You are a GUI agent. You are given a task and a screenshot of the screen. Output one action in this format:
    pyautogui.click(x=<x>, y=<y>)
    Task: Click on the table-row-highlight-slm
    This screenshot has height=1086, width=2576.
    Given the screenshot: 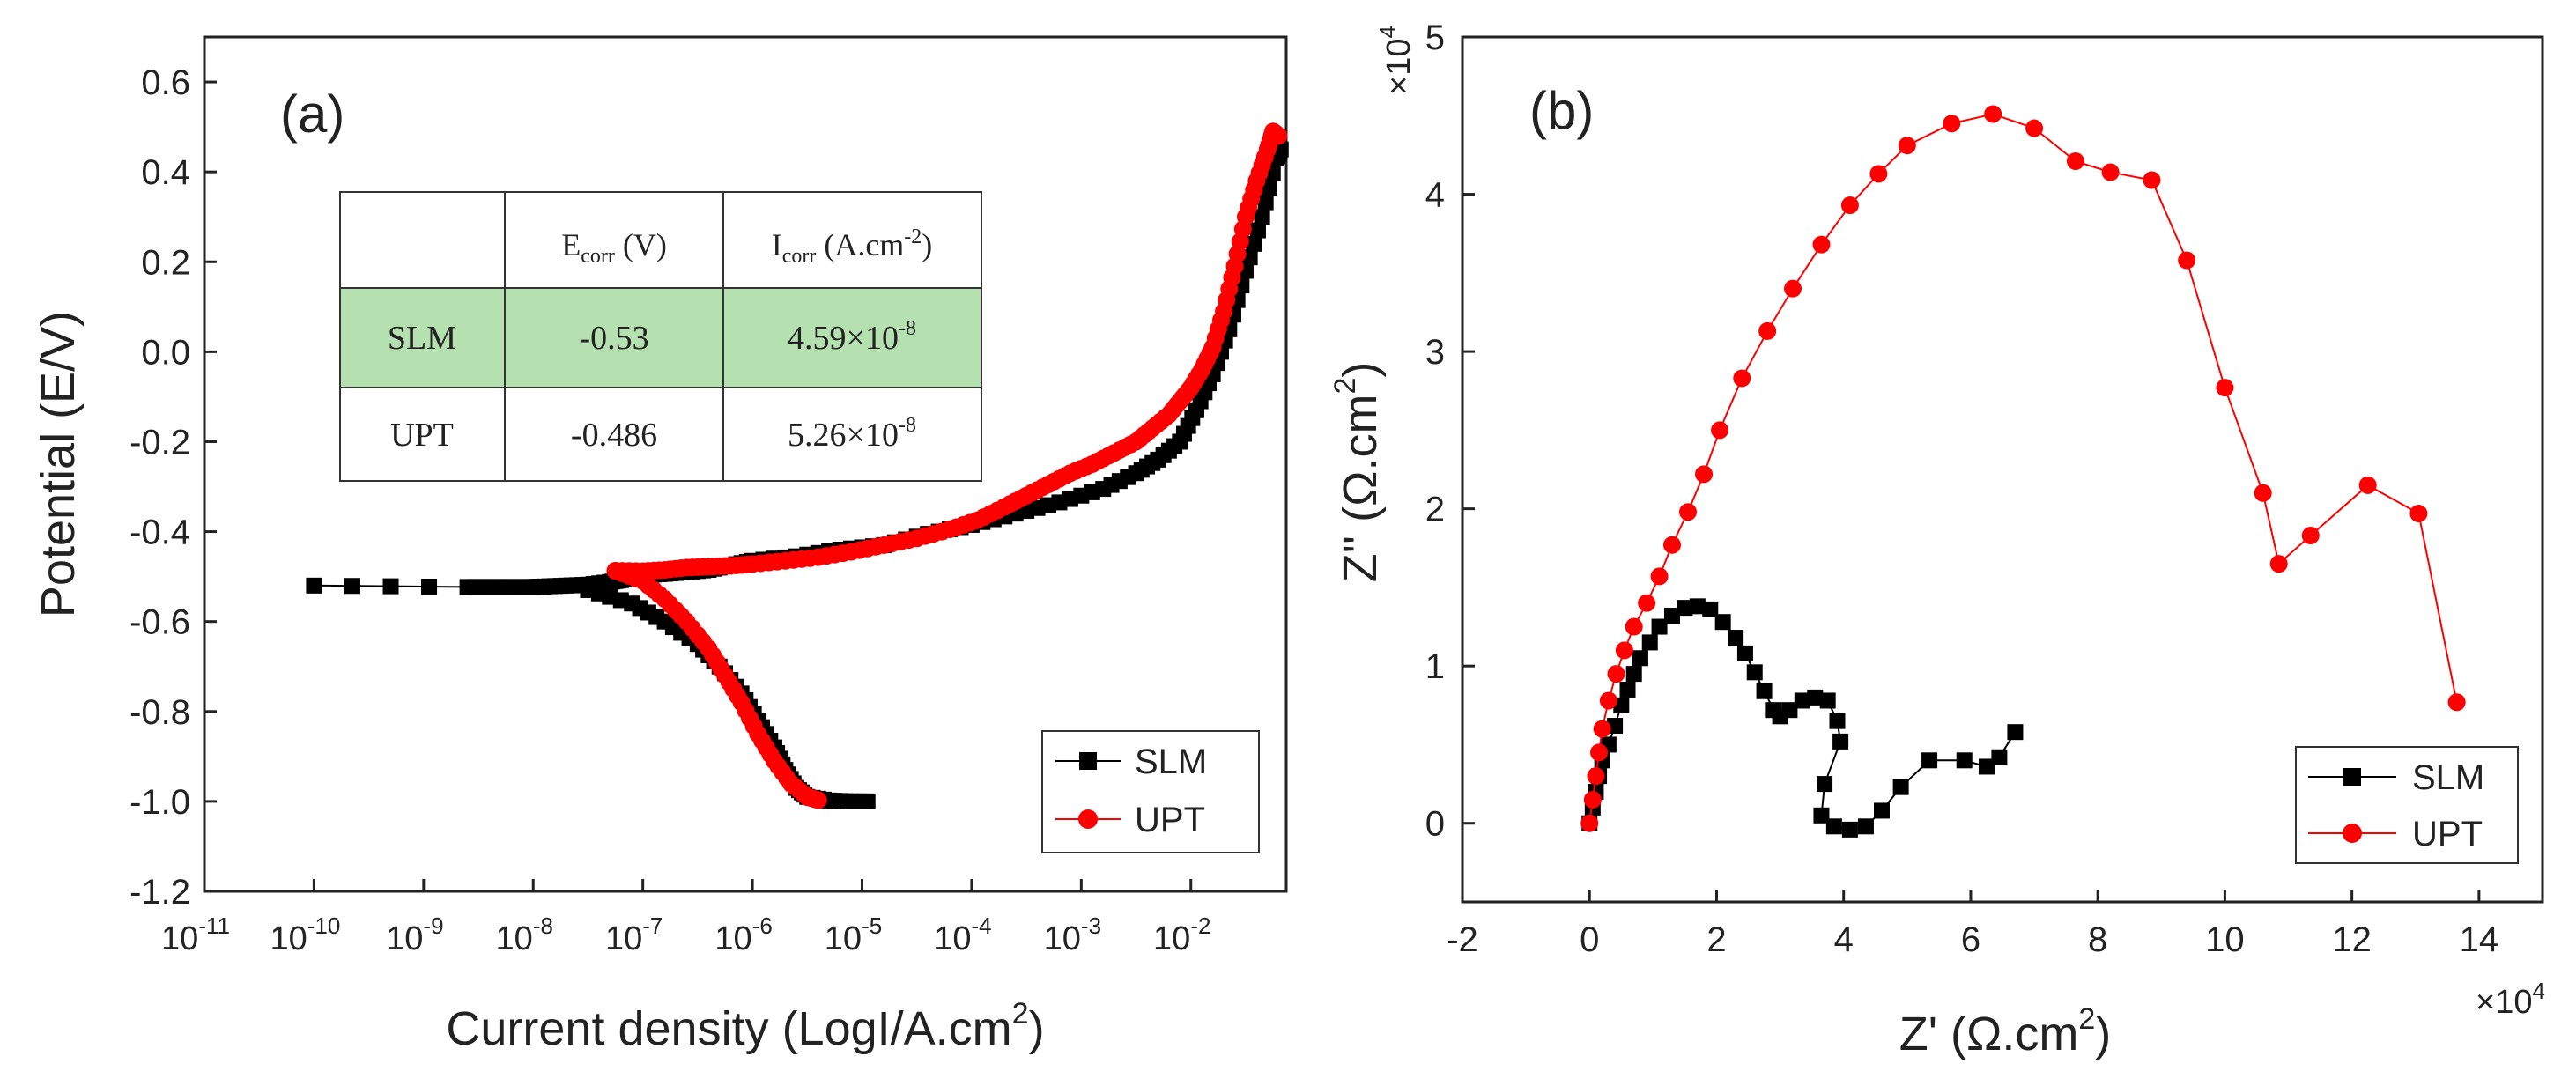 What is the action you would take?
    pyautogui.click(x=661, y=338)
    